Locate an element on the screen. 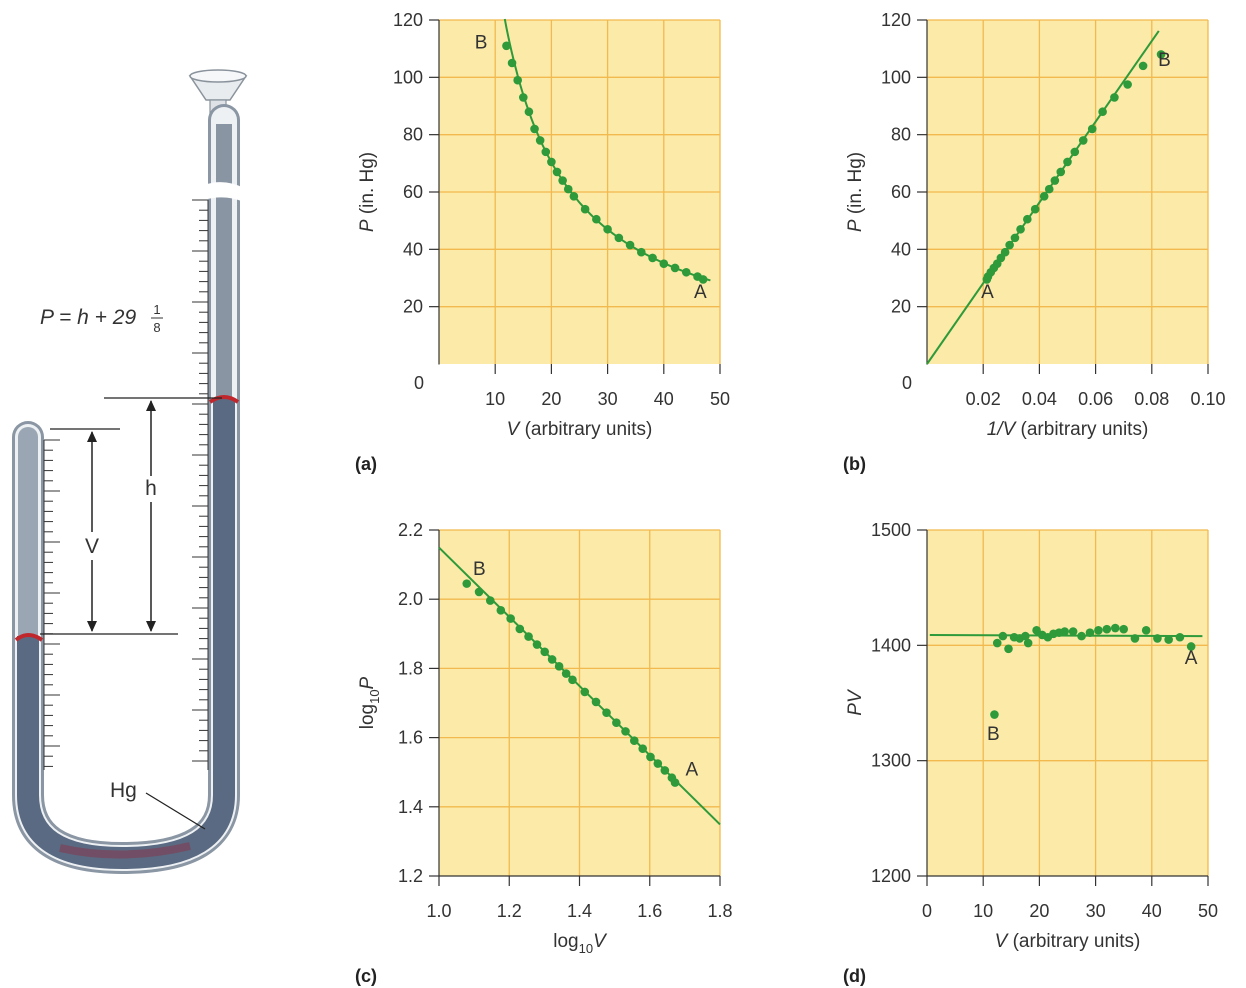 This screenshot has width=1246, height=988. y-tick-label: 2.0 is located at coordinates (410, 599).